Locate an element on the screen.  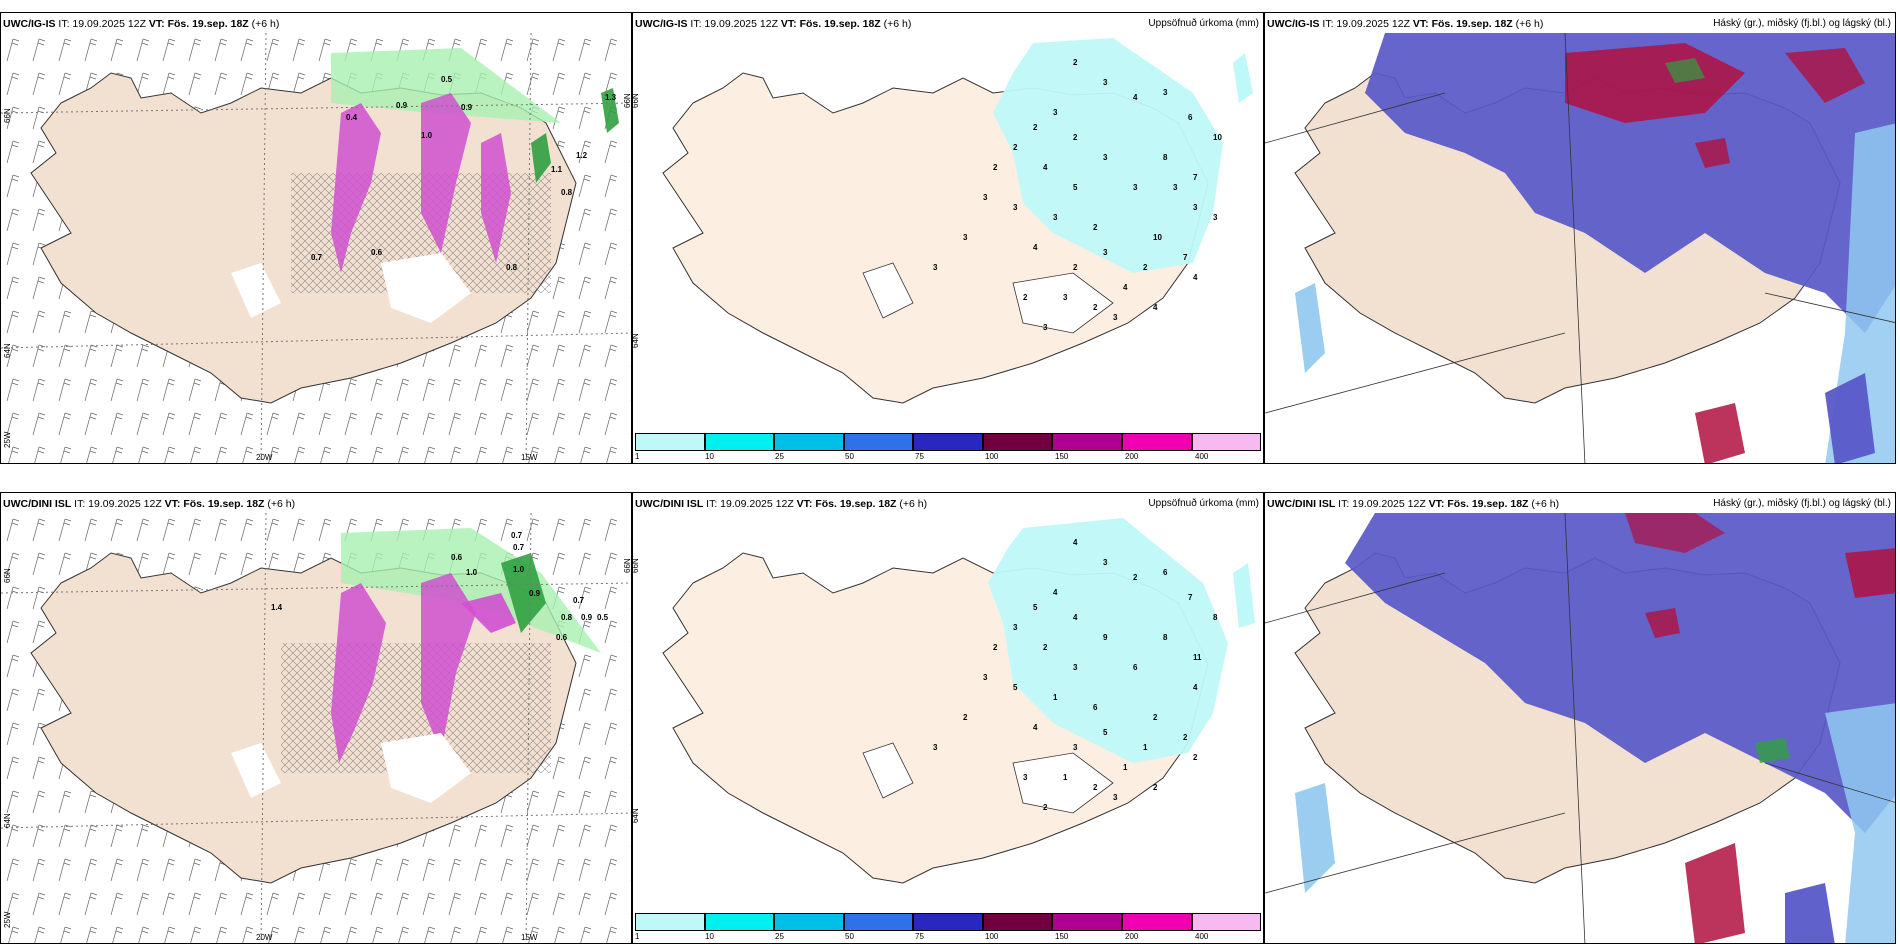
precip-value: 9 is located at coordinates (1105, 637).